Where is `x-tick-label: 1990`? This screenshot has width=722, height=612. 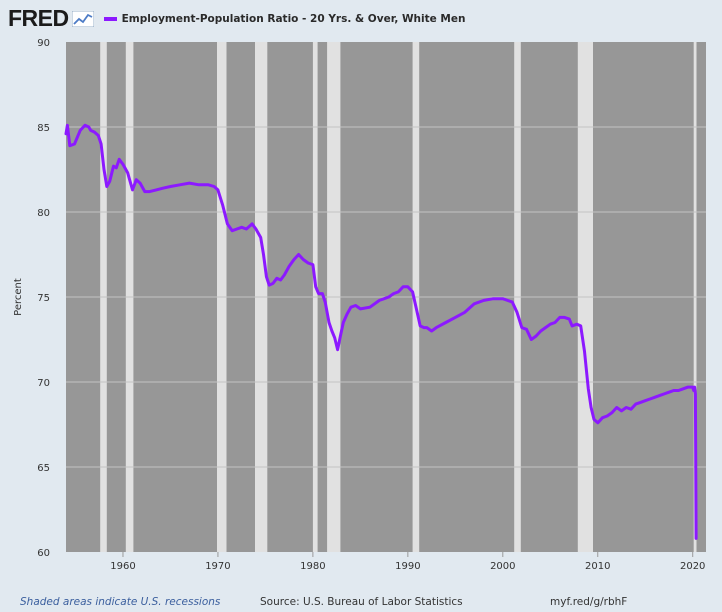 x-tick-label: 1990 is located at coordinates (407, 566).